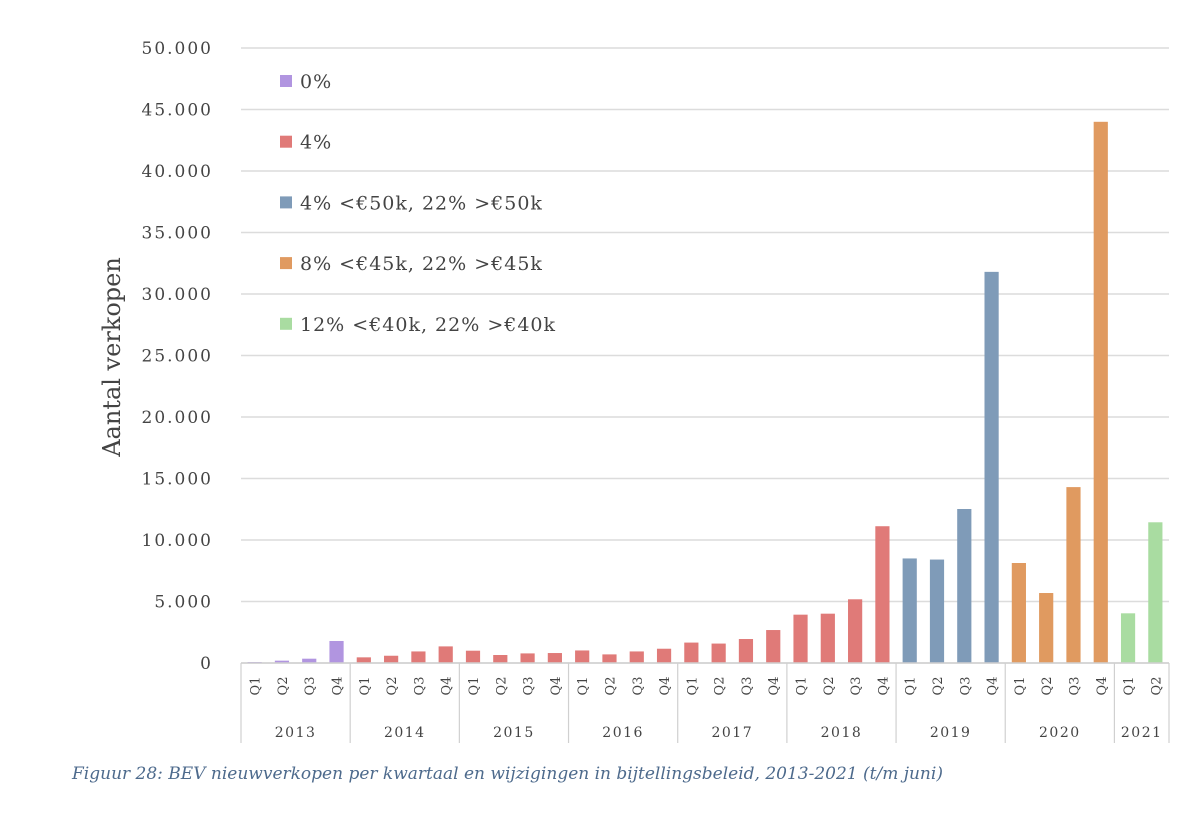 The width and height of the screenshot is (1200, 837). What do you see at coordinates (177, 480) in the screenshot?
I see `y-tick-label: 15.000` at bounding box center [177, 480].